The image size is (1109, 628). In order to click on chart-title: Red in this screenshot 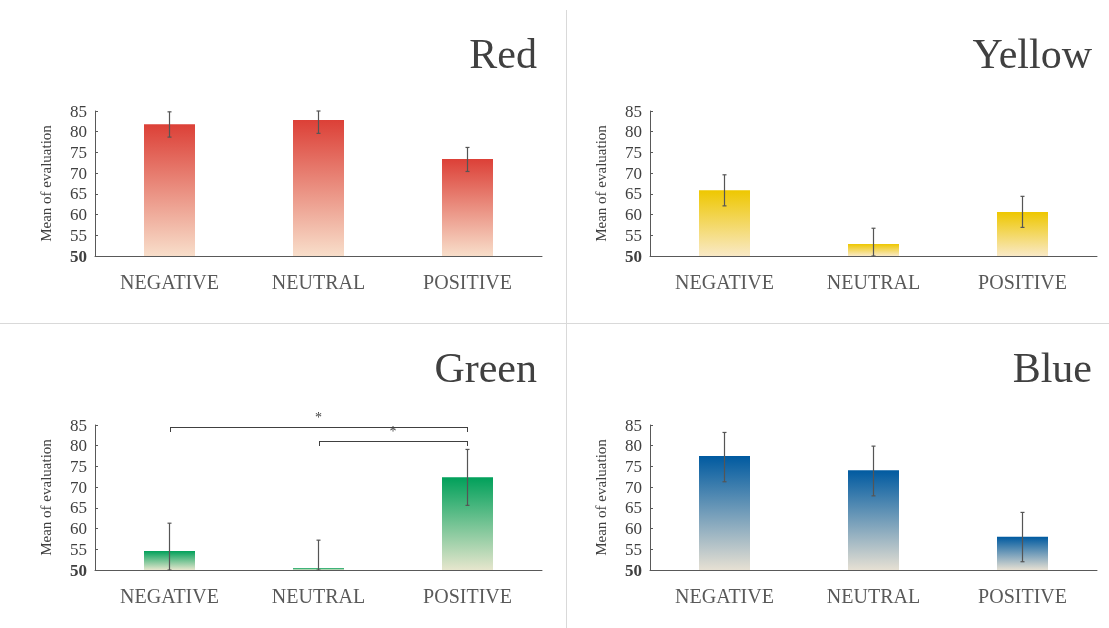, I will do `click(503, 54)`.